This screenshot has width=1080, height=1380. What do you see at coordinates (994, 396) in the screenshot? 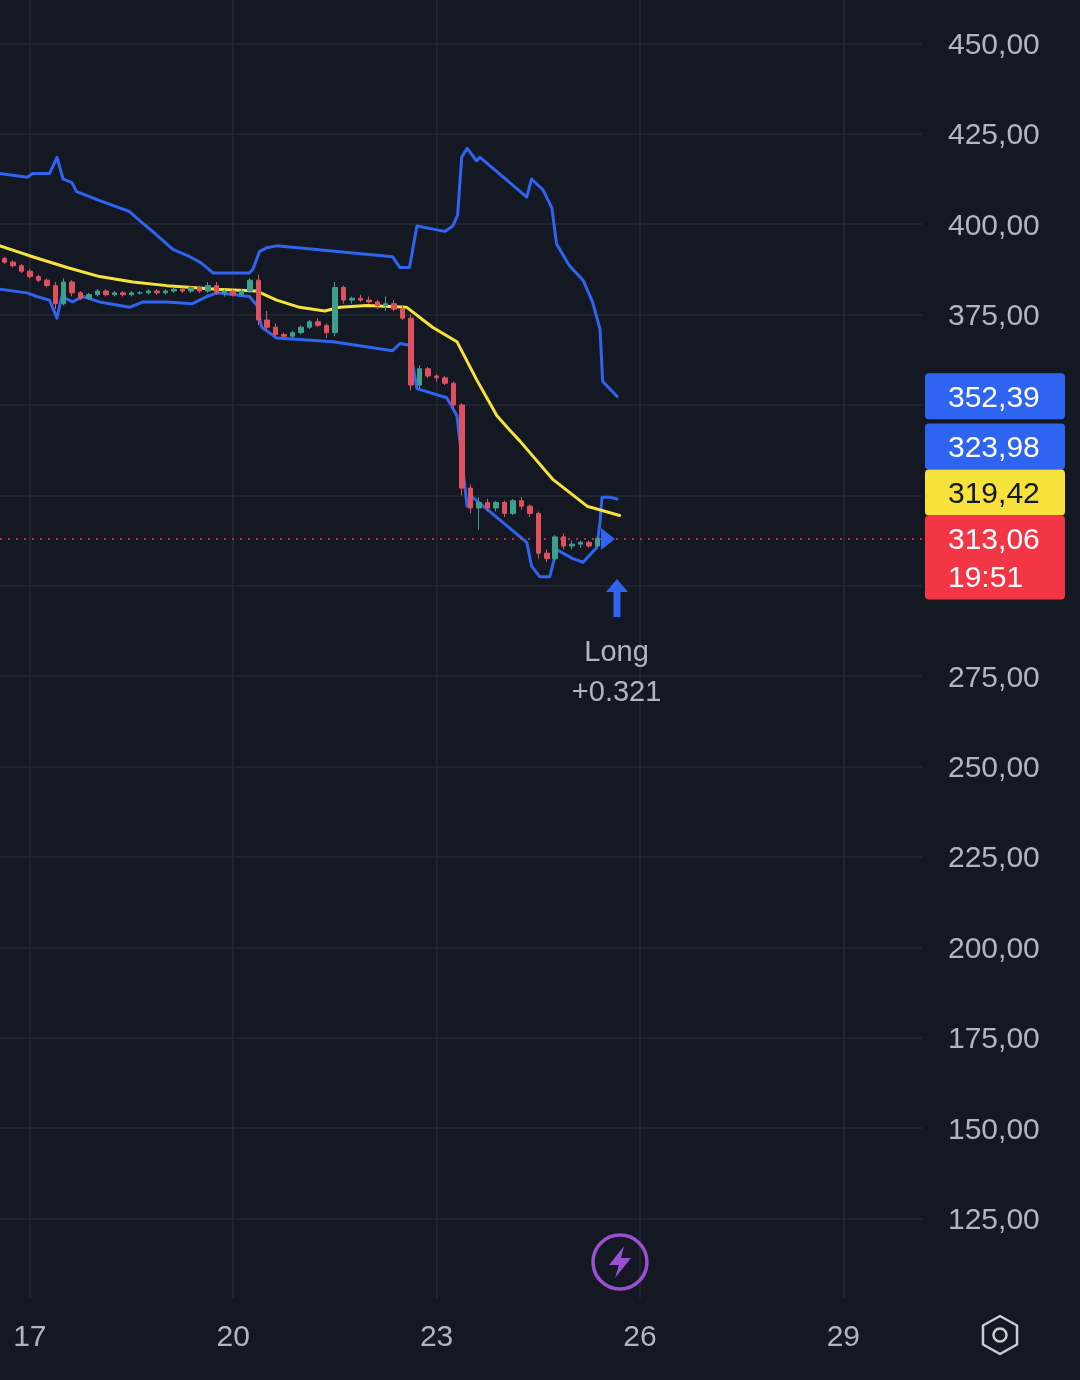
I see `text: 352,39` at bounding box center [994, 396].